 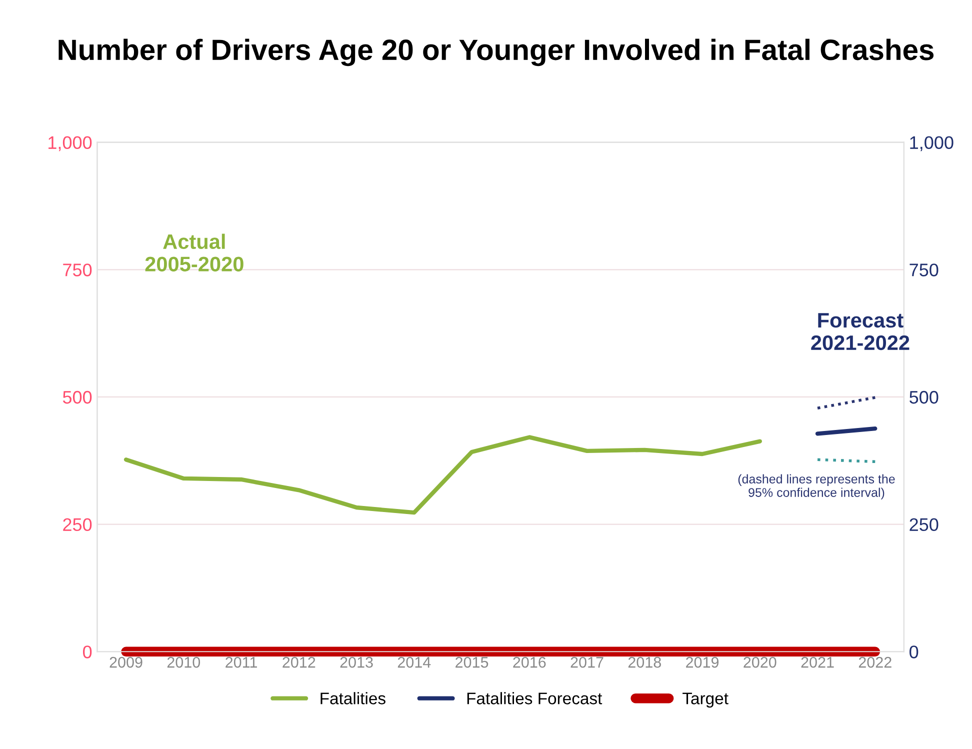 I want to click on y2-tick-label: 1,000, so click(x=932, y=144).